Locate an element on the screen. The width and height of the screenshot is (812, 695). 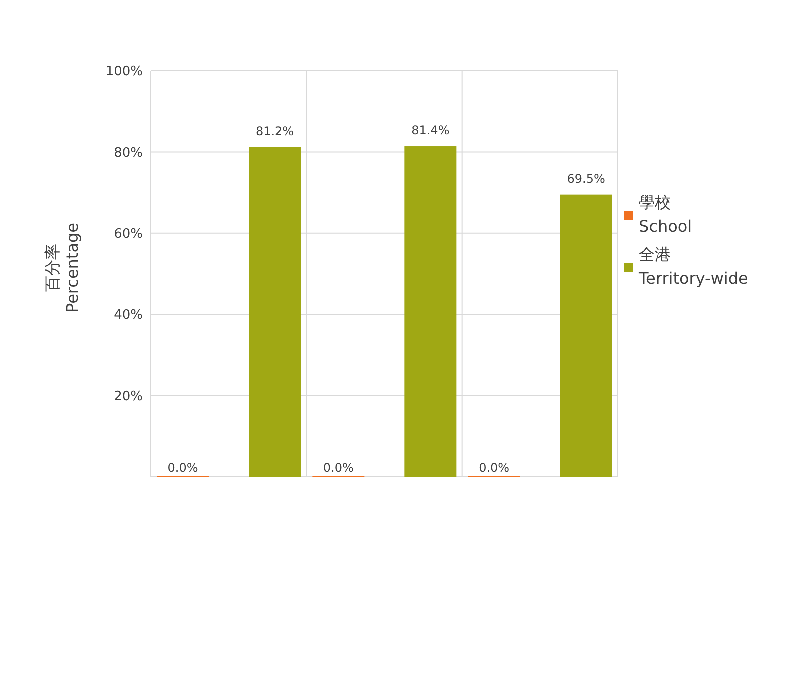
data-label: 81.2% is located at coordinates (275, 131).